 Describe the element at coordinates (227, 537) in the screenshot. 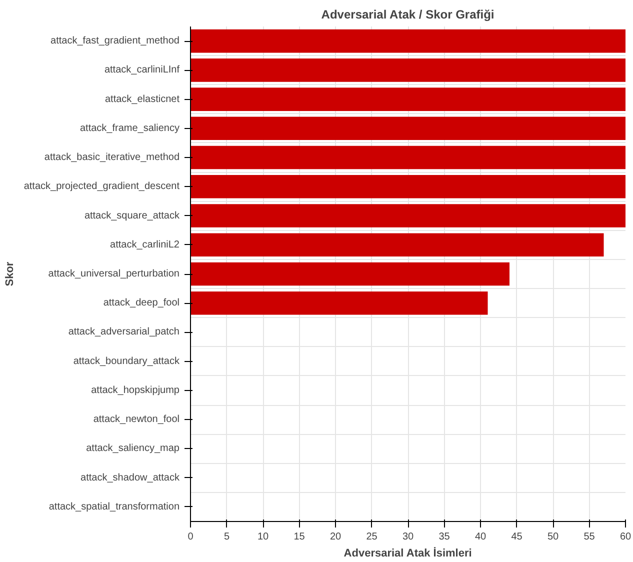

I see `x-tick-label: 5` at that location.